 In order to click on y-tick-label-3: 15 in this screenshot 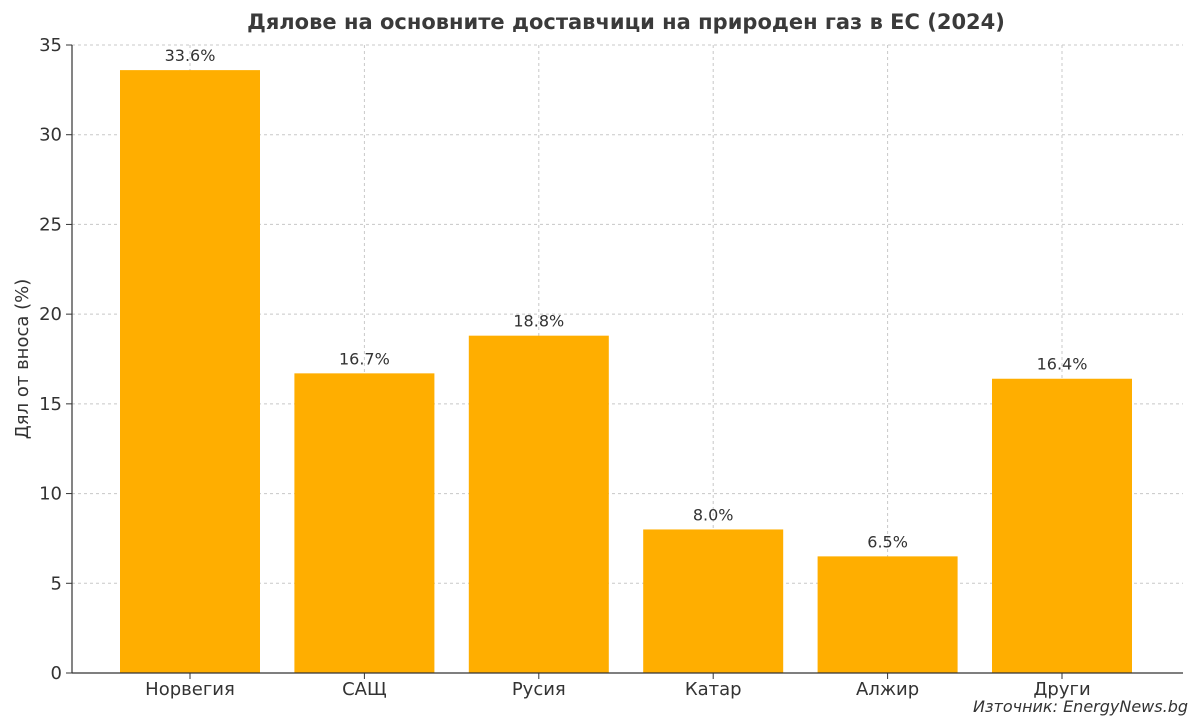, I will do `click(50, 404)`.